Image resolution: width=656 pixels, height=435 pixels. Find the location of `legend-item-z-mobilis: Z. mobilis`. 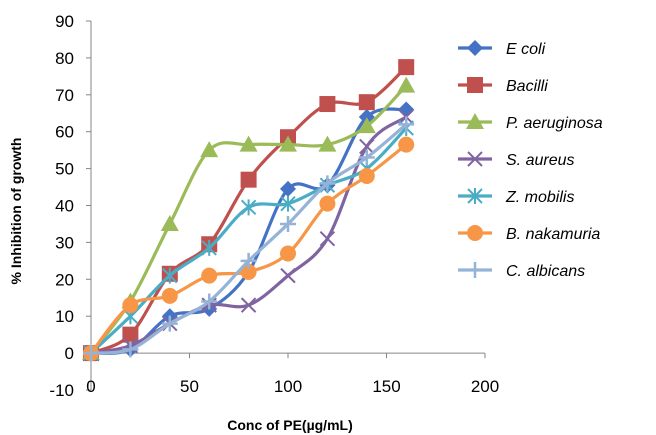

legend-item-z-mobilis: Z. mobilis is located at coordinates (516, 197).